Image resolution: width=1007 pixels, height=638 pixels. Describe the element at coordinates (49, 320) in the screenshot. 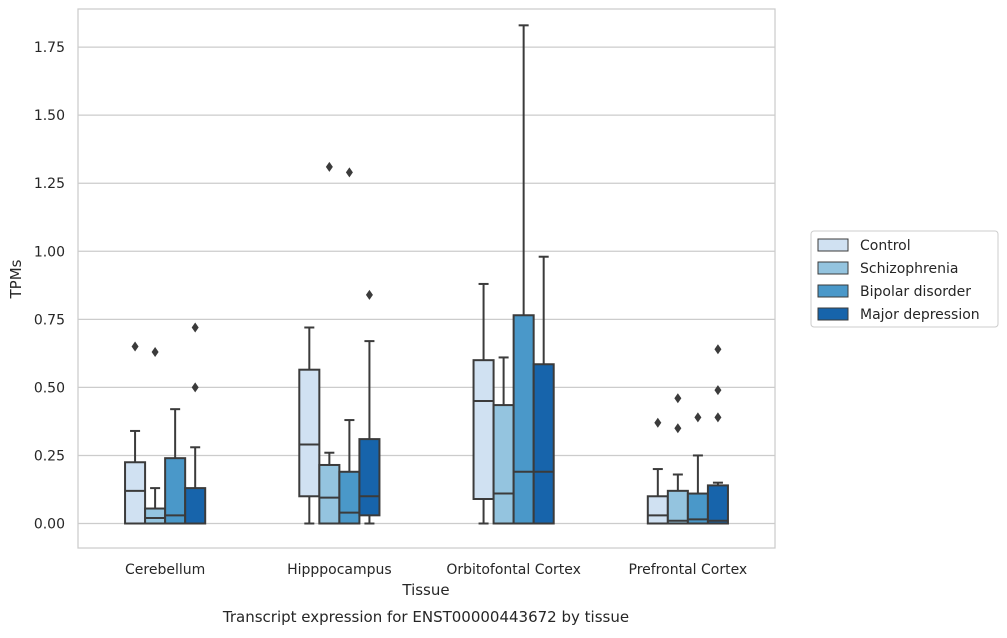

I see `y-tick-label-3: 0.75` at that location.